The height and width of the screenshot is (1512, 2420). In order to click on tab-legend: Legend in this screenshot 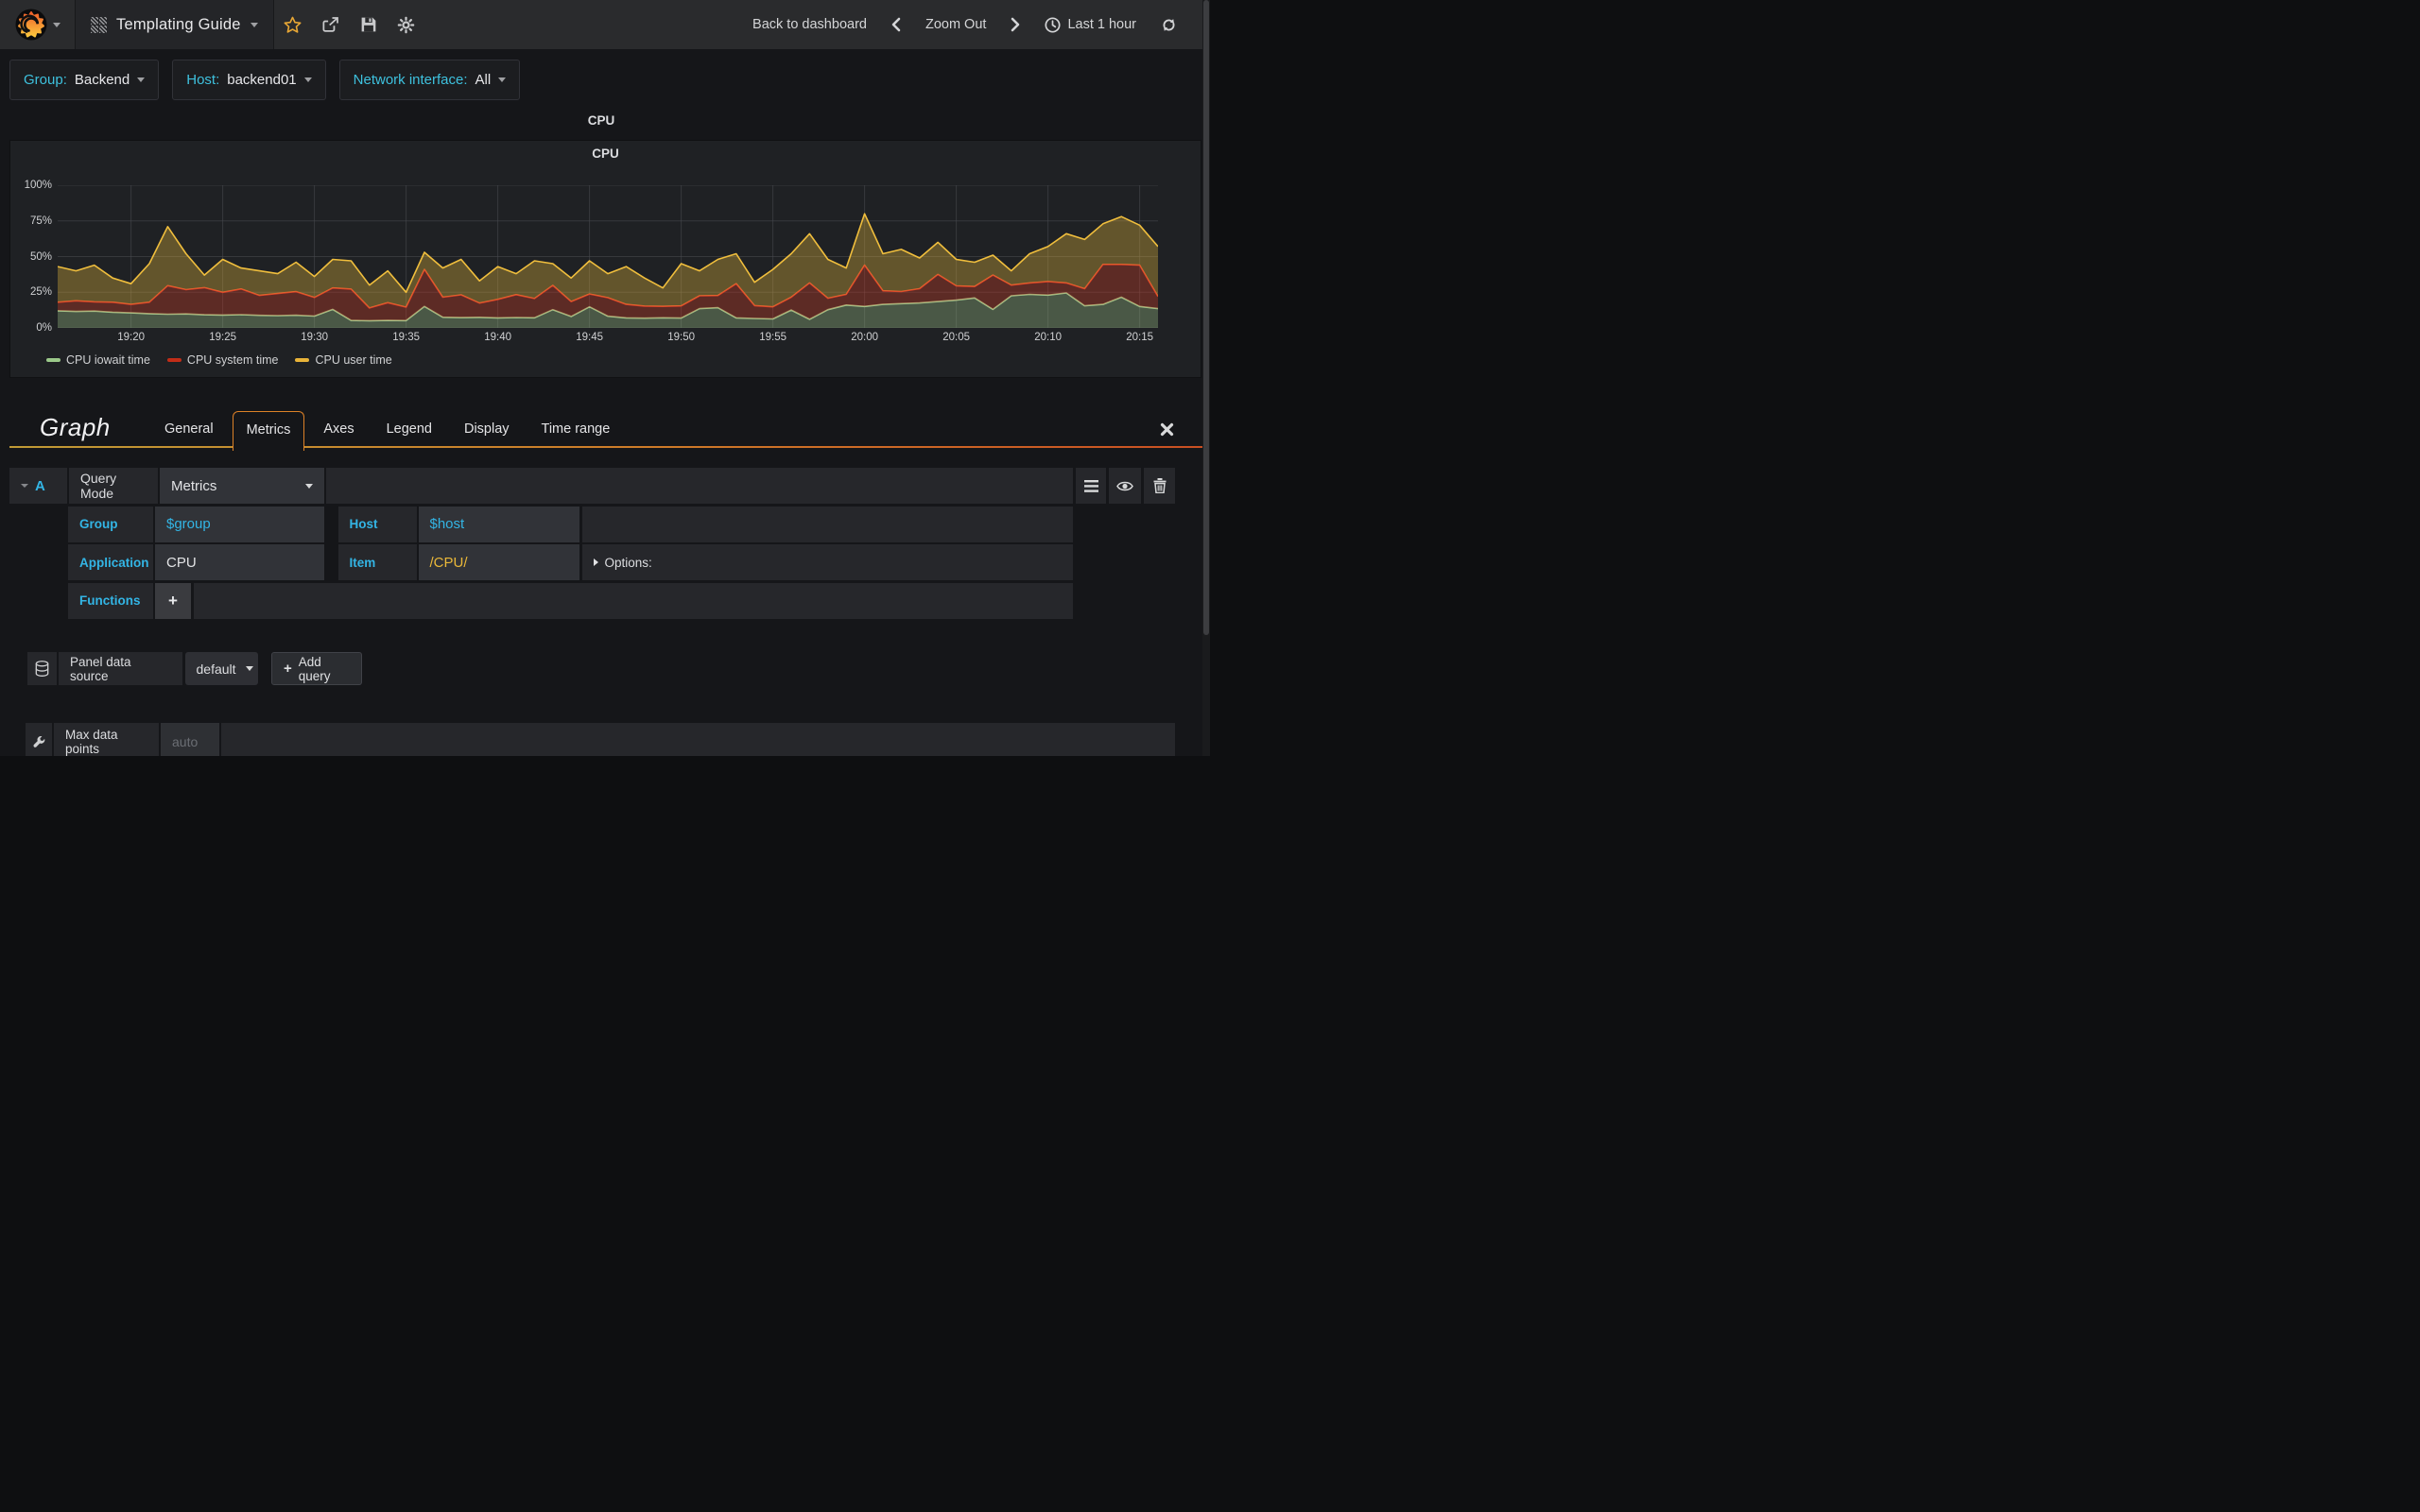, I will do `click(409, 429)`.